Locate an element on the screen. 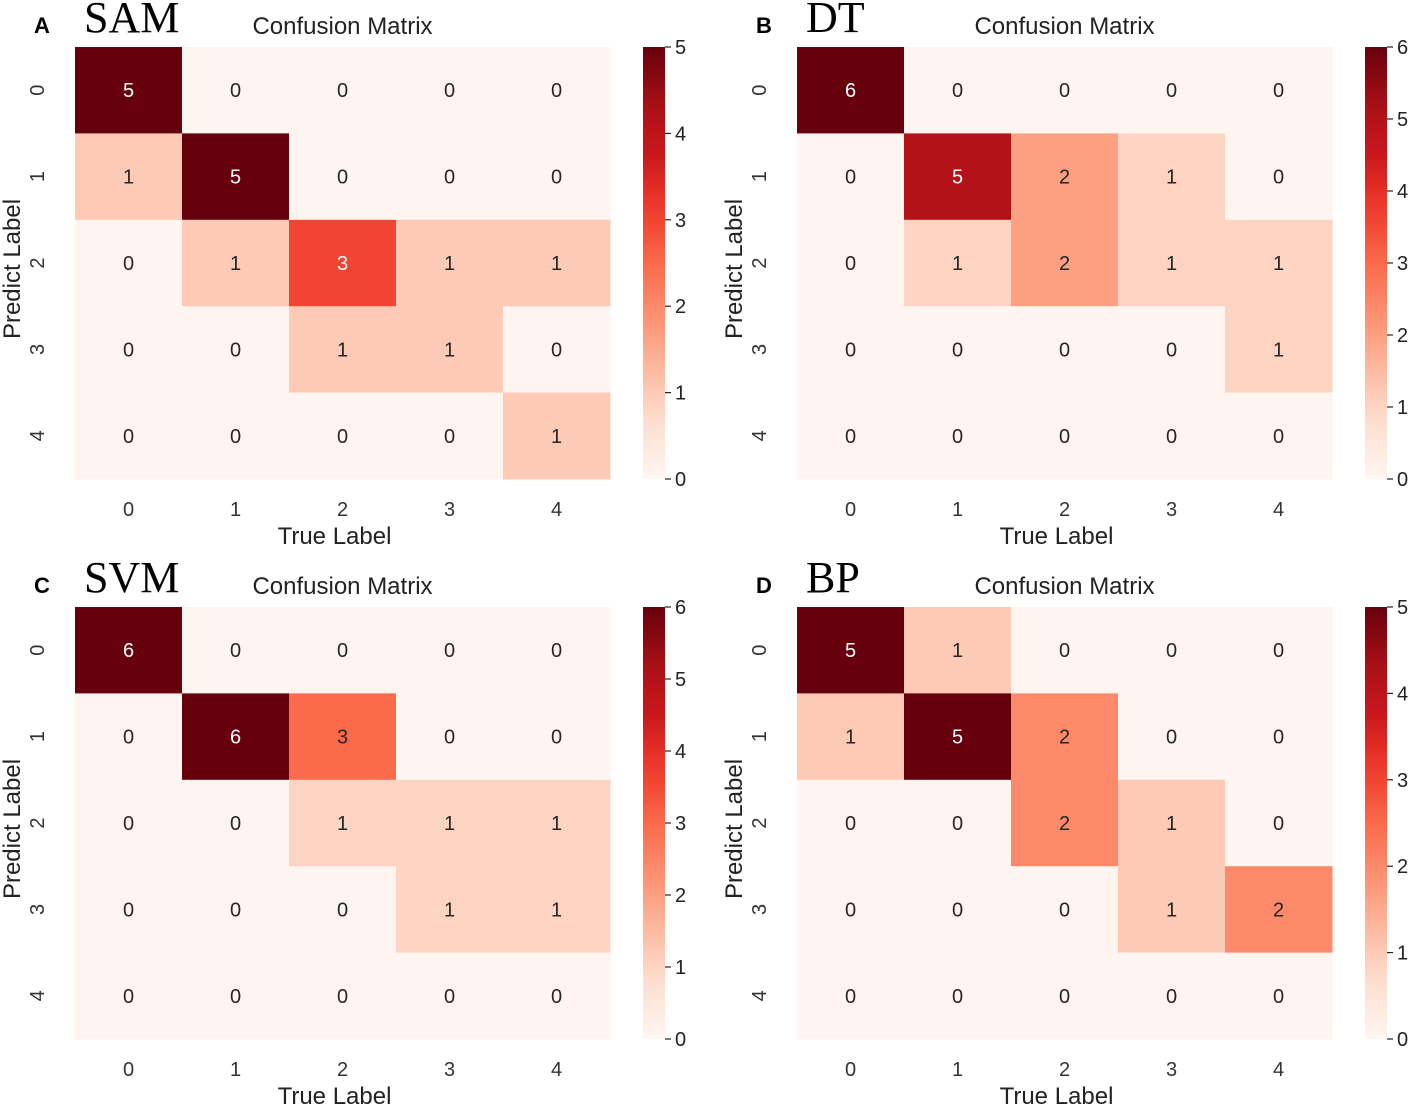  cell-value-label: 3 is located at coordinates (342, 738).